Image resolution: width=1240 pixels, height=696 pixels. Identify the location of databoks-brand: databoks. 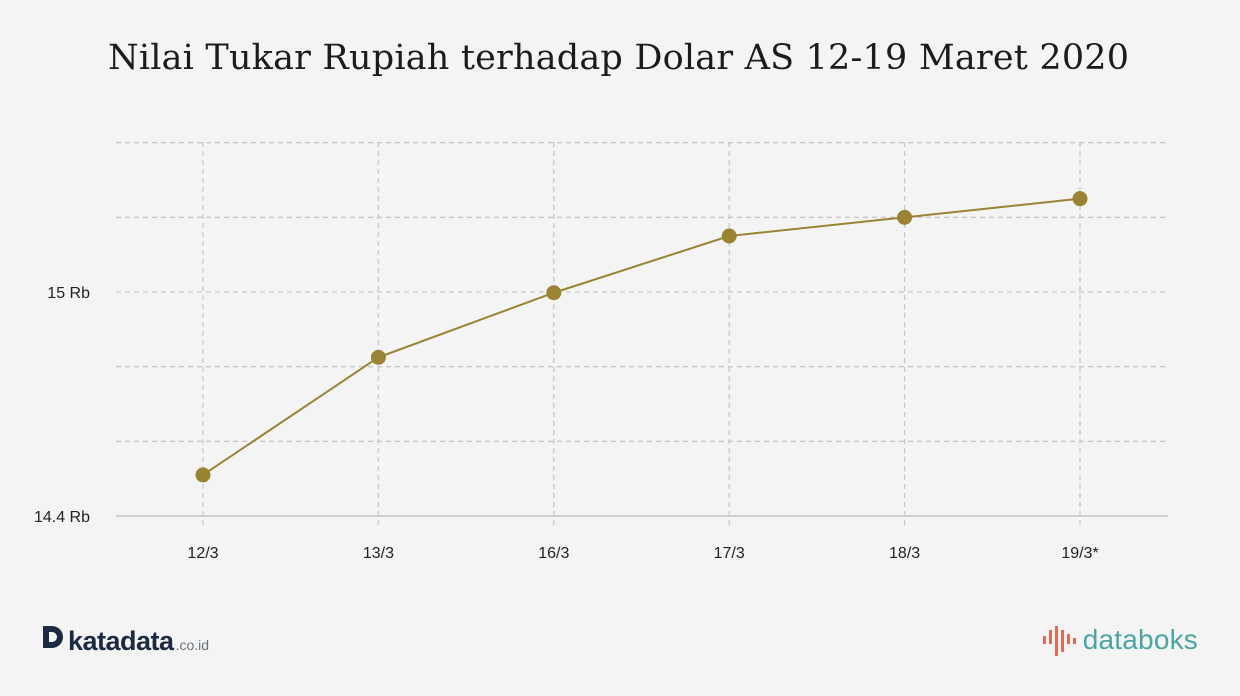
(1140, 639).